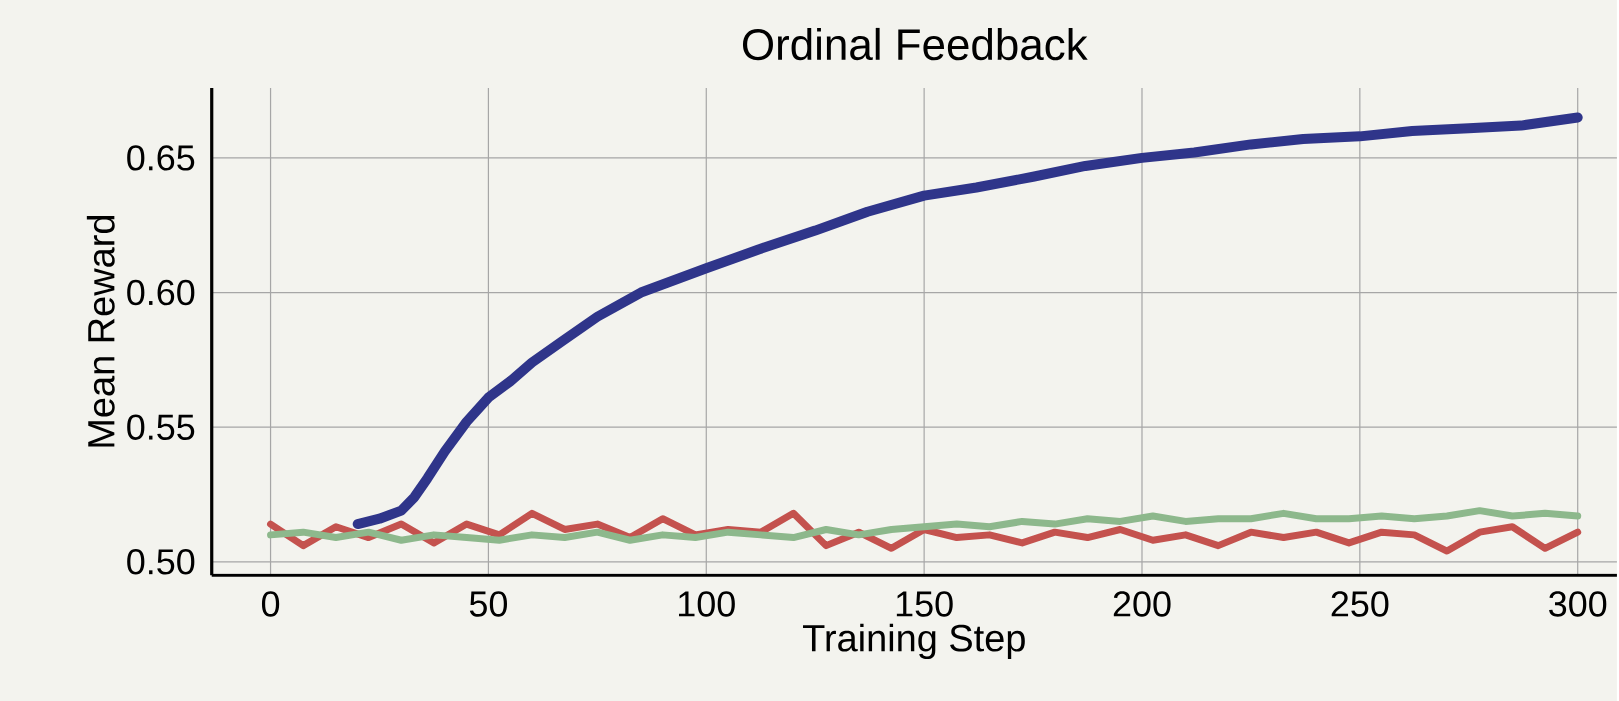 This screenshot has height=701, width=1619. Describe the element at coordinates (270, 604) in the screenshot. I see `x-tick-label: 0` at that location.